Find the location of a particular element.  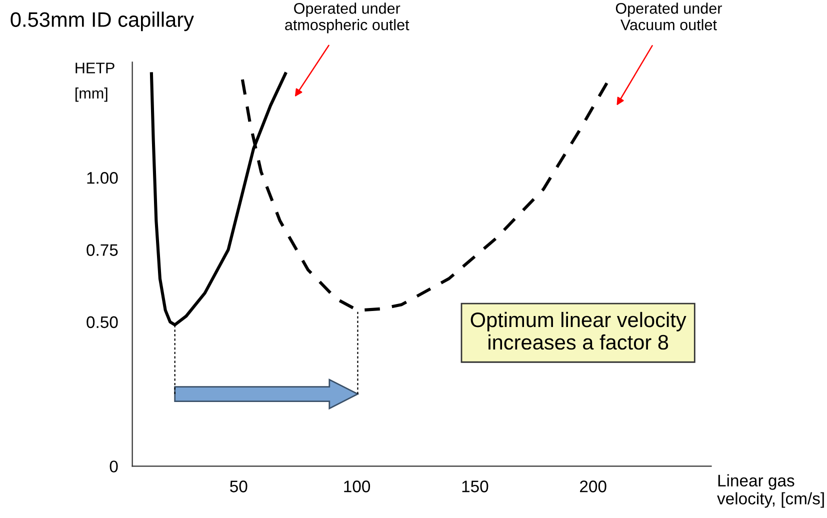

chart-title: 0.53mm ID capillary is located at coordinates (102, 22).